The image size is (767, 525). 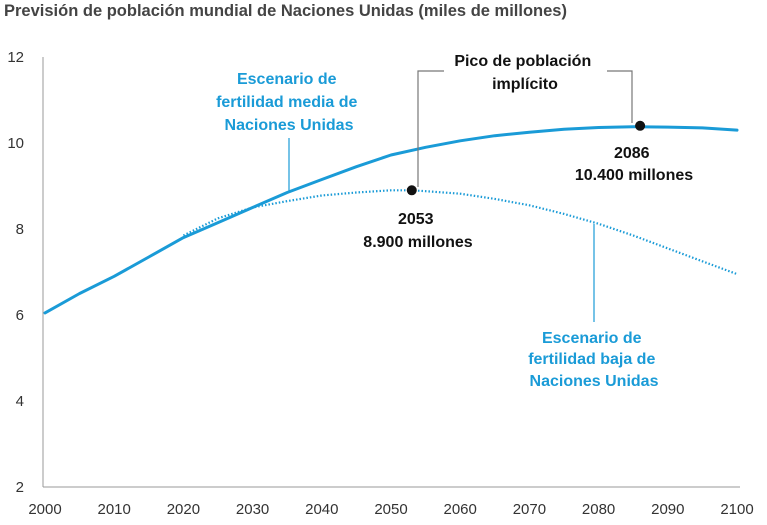 I want to click on x-tick-label: 2010, so click(x=114, y=509).